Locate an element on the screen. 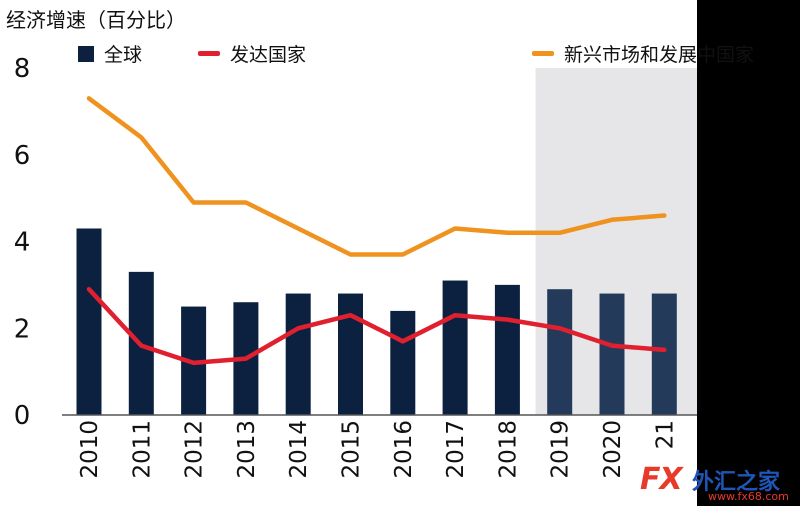 This screenshot has width=800, height=506. watermark-fx: FX is located at coordinates (661, 479).